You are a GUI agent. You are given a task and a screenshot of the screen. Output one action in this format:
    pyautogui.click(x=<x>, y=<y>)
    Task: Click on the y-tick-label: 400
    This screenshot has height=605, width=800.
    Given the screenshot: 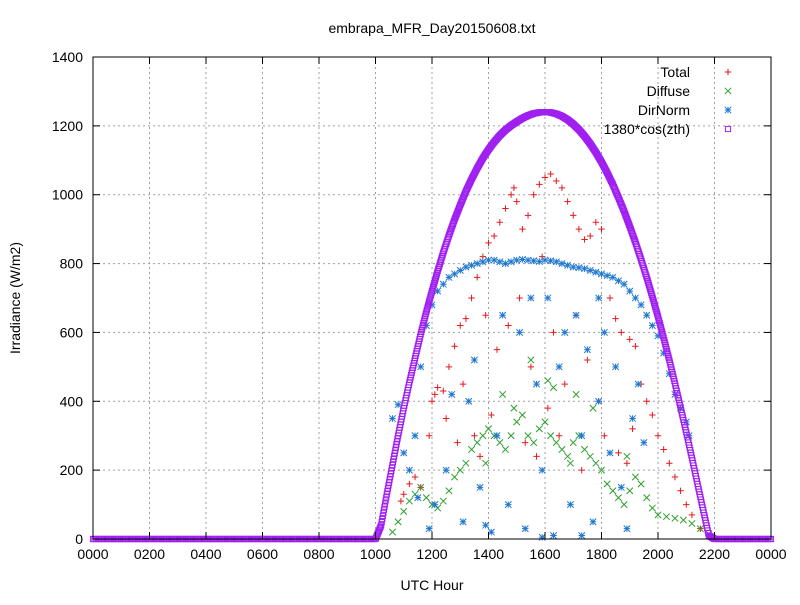 What is the action you would take?
    pyautogui.click(x=72, y=401)
    